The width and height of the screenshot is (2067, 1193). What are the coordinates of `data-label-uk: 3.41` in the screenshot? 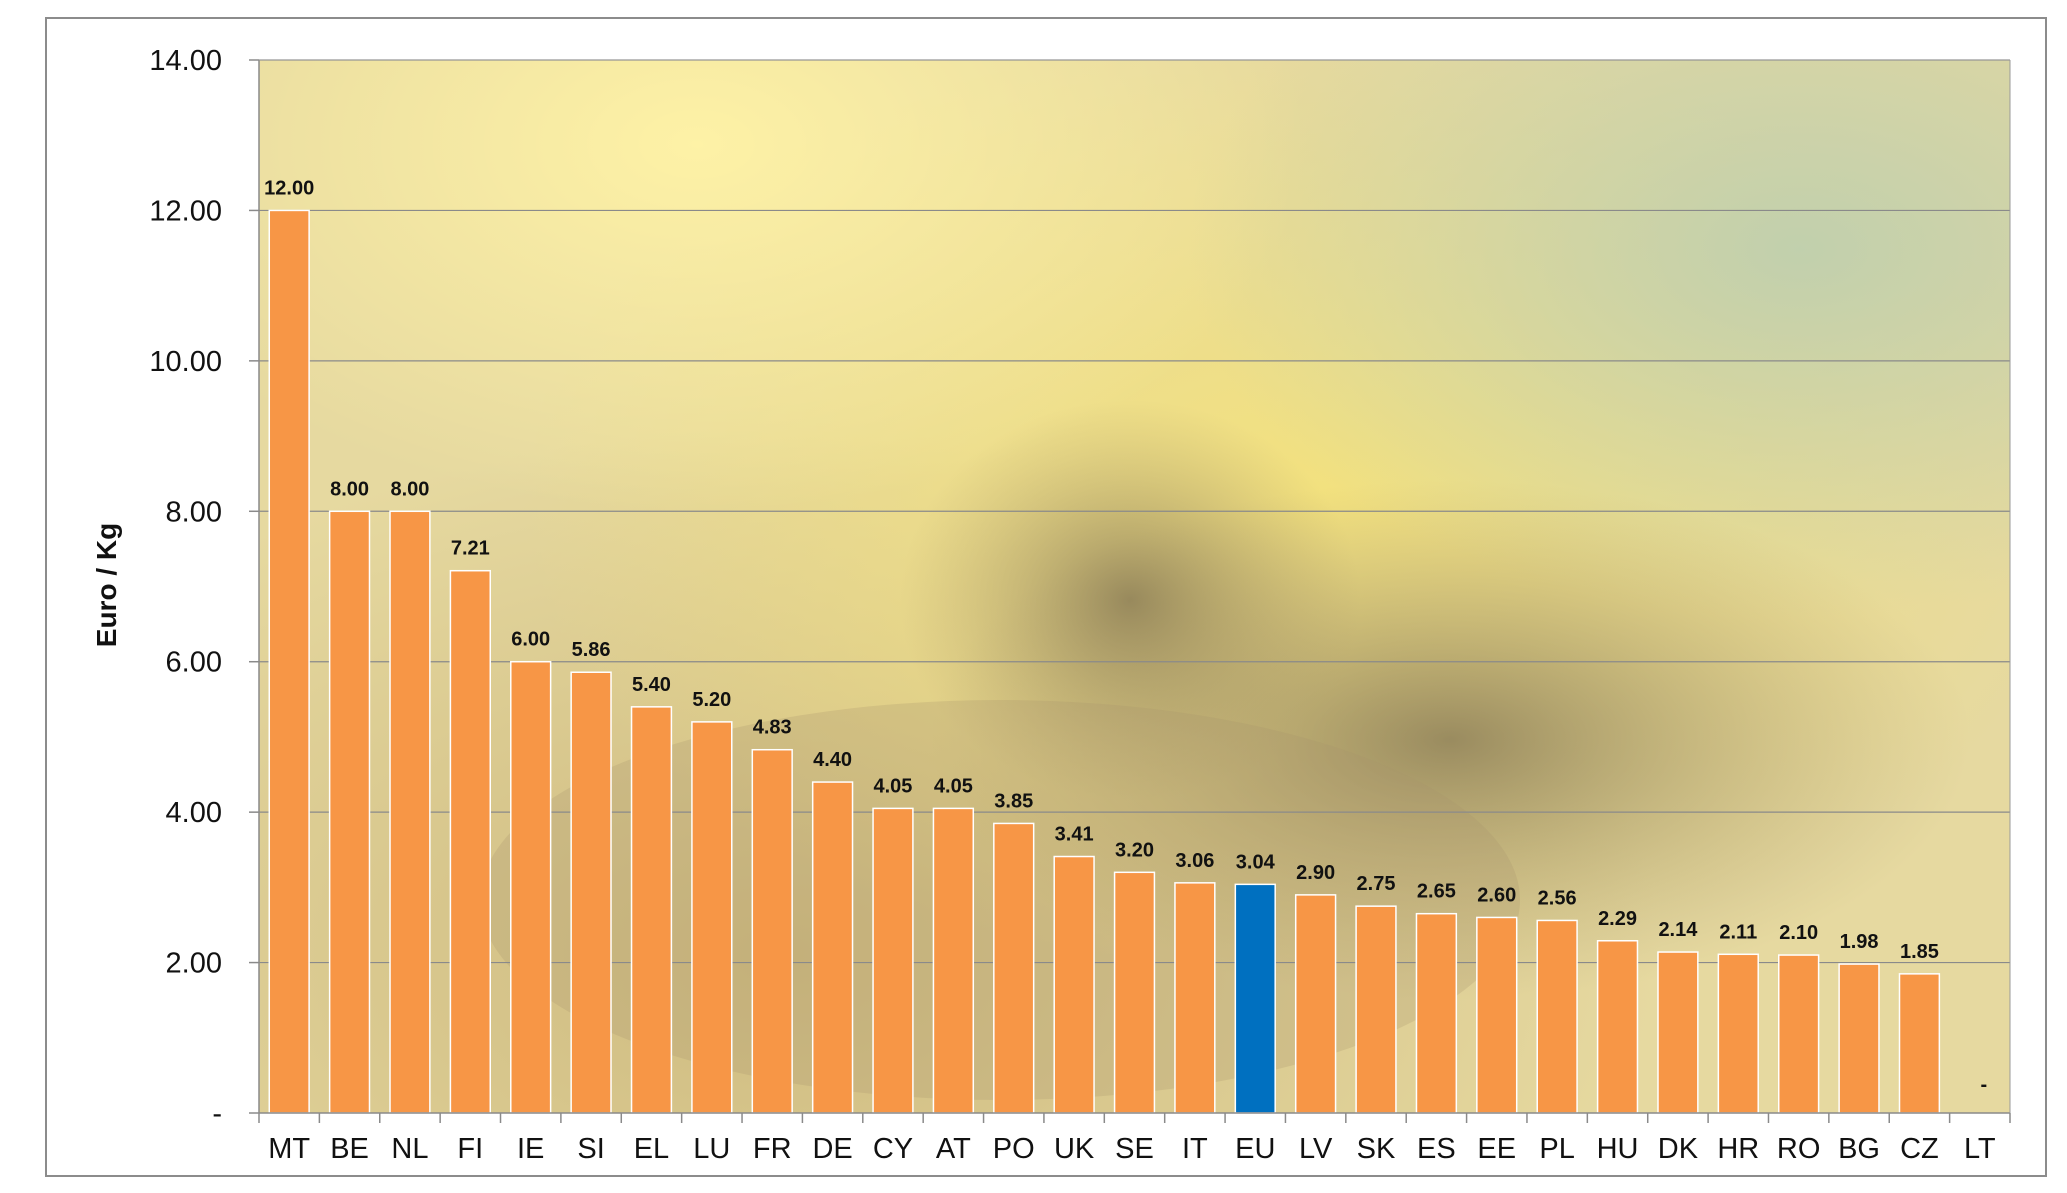 It's located at (1074, 835).